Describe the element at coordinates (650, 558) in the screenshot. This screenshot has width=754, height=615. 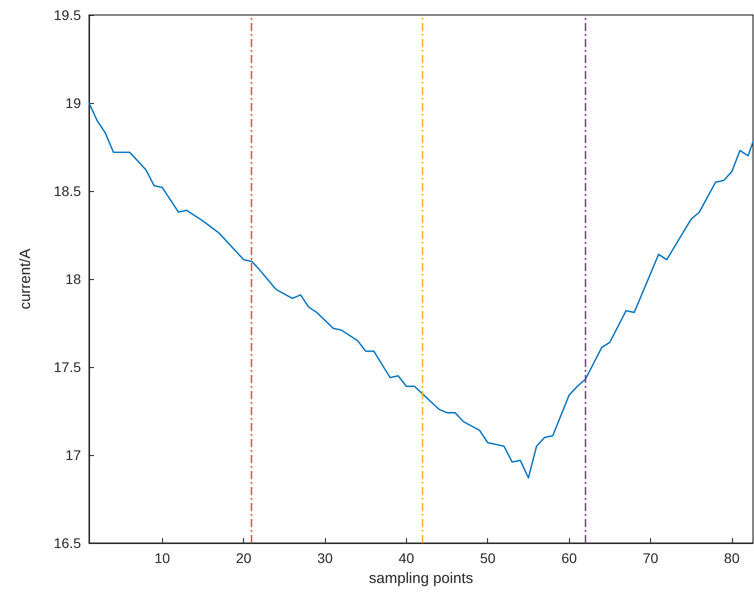
I see `x-tick-label: 70` at that location.